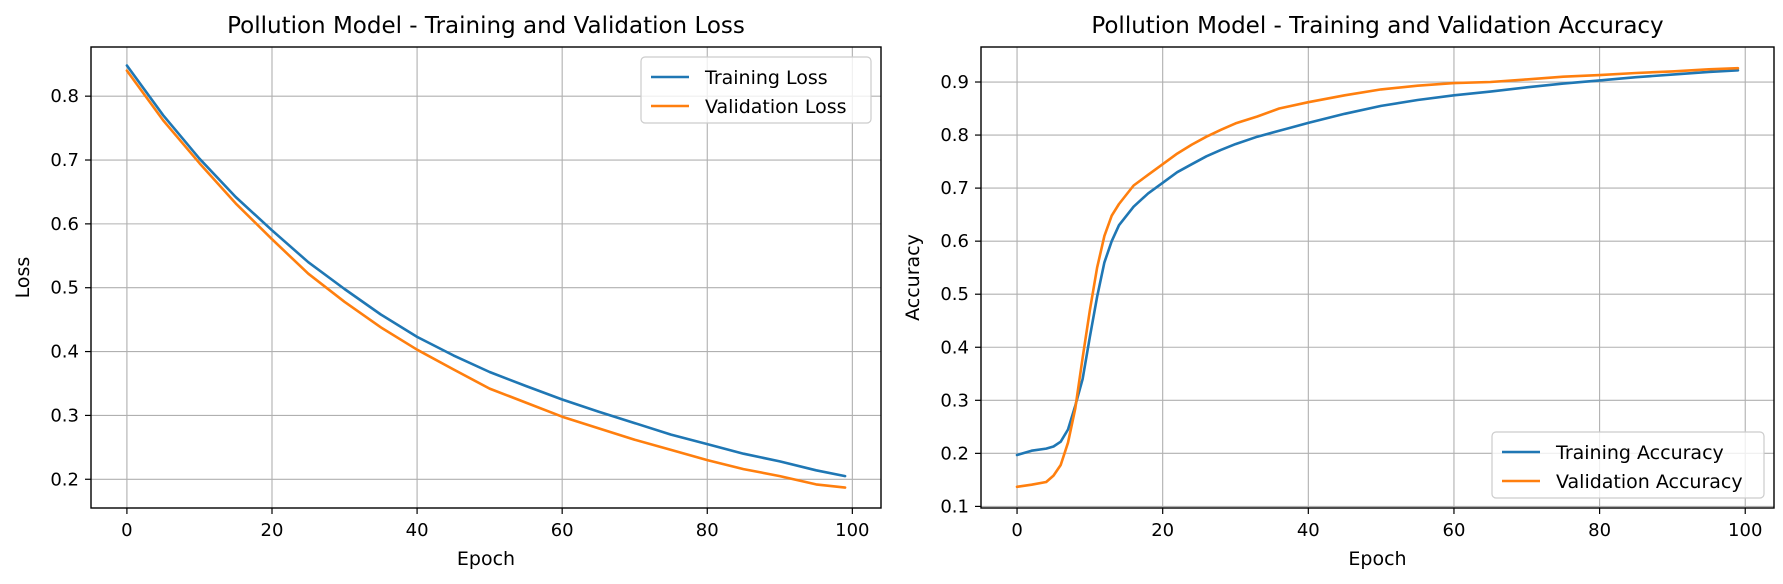  What do you see at coordinates (852, 530) in the screenshot?
I see `loss-x-tick-label: 100` at bounding box center [852, 530].